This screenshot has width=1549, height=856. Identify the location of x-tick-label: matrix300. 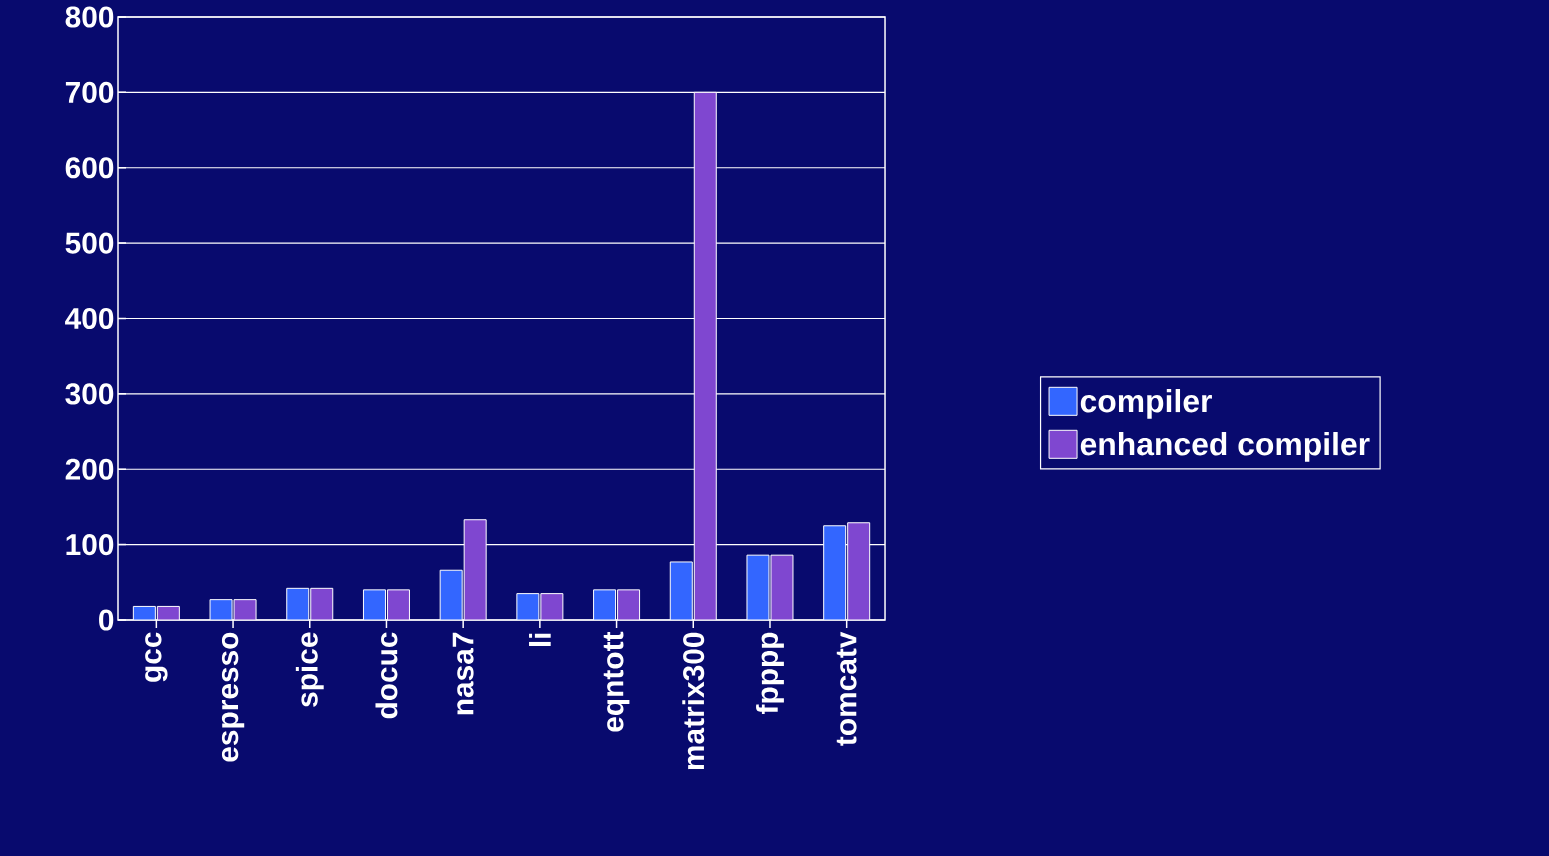
(693, 701).